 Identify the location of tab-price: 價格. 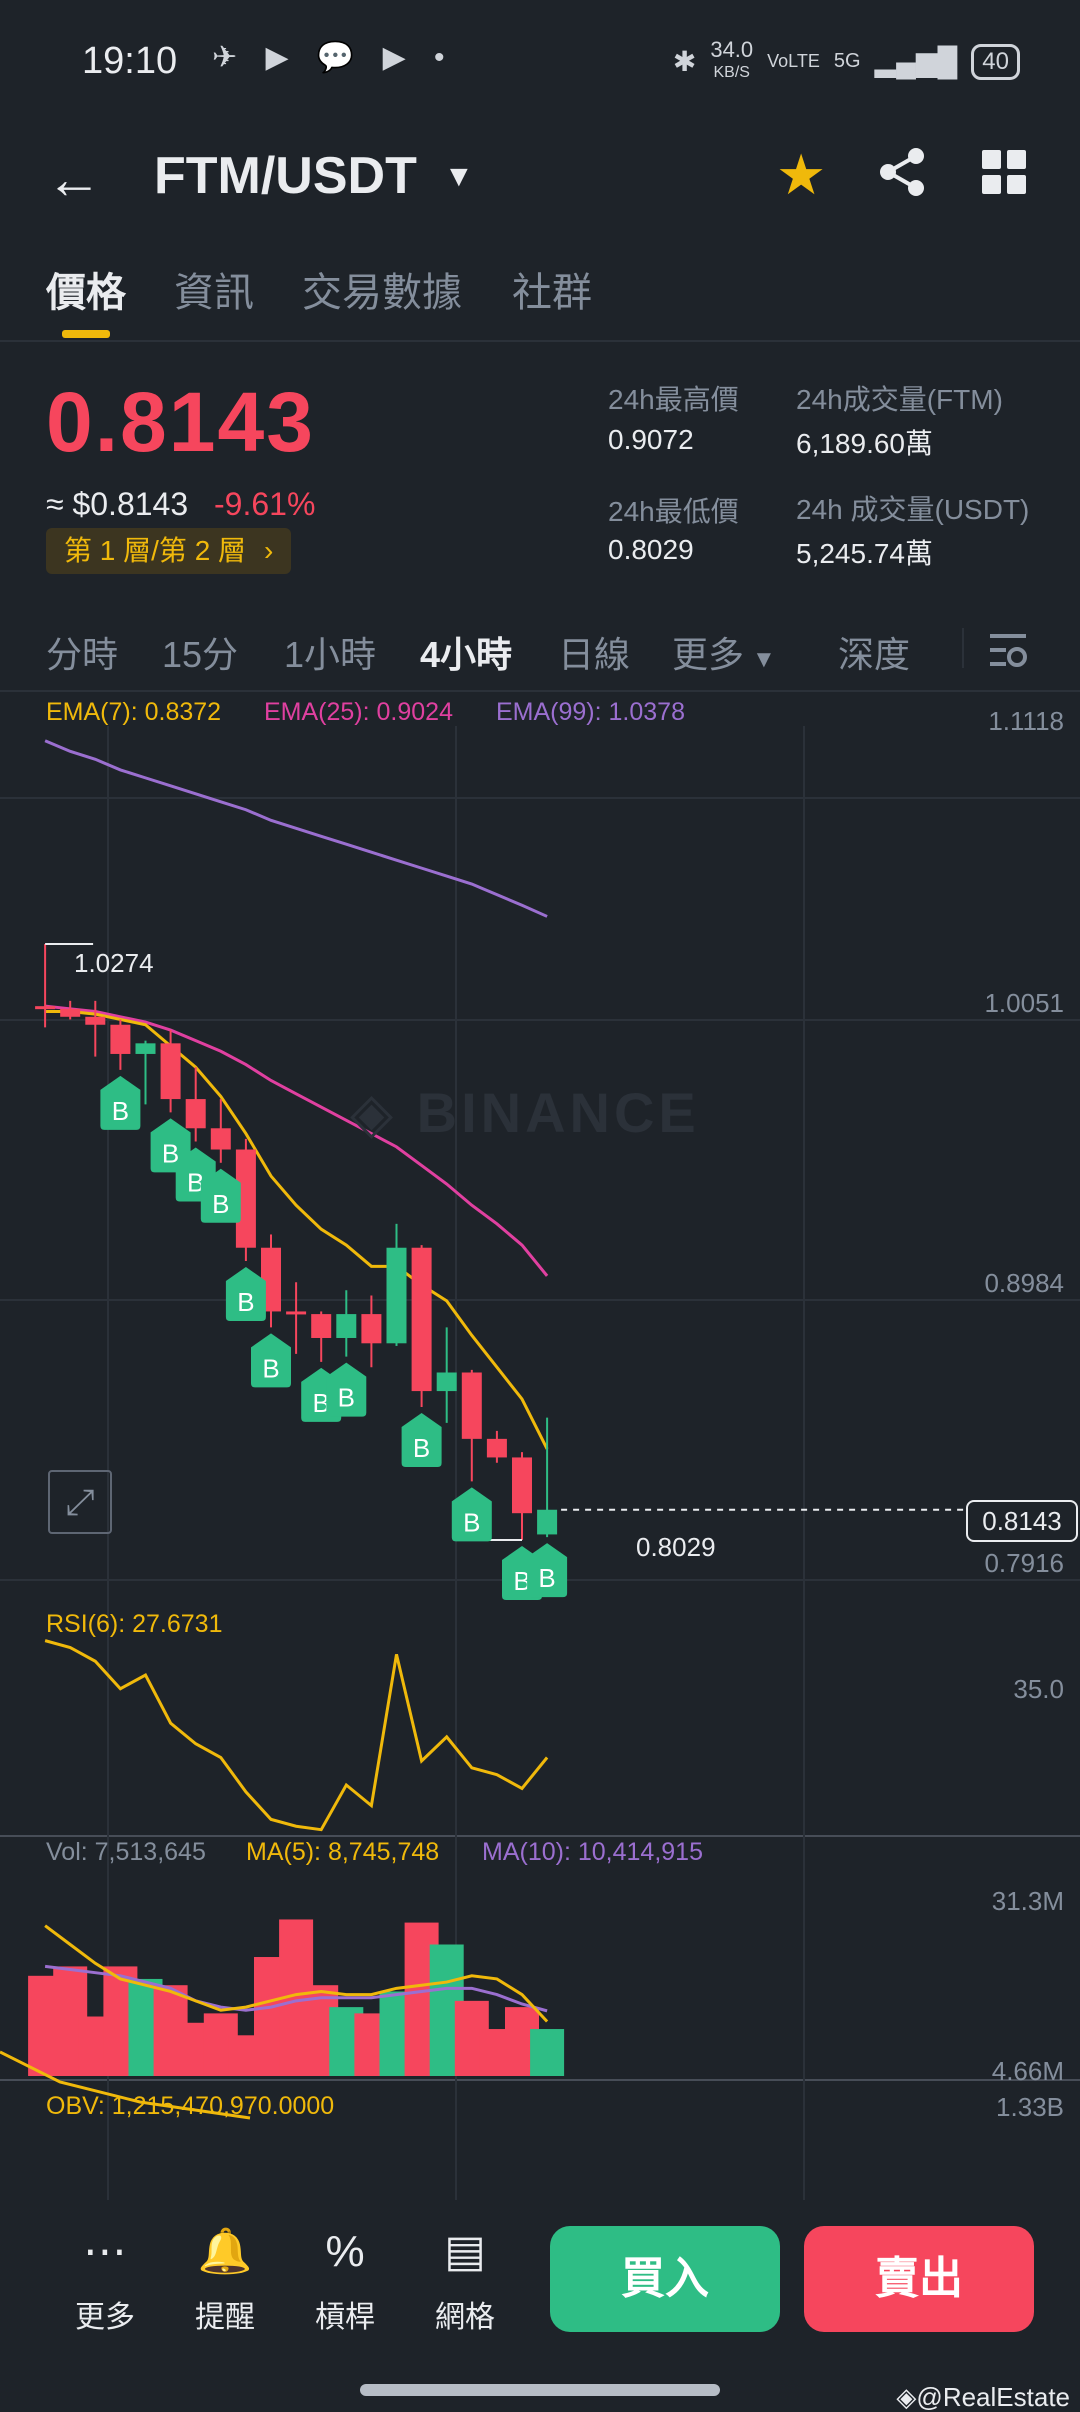
(86, 293).